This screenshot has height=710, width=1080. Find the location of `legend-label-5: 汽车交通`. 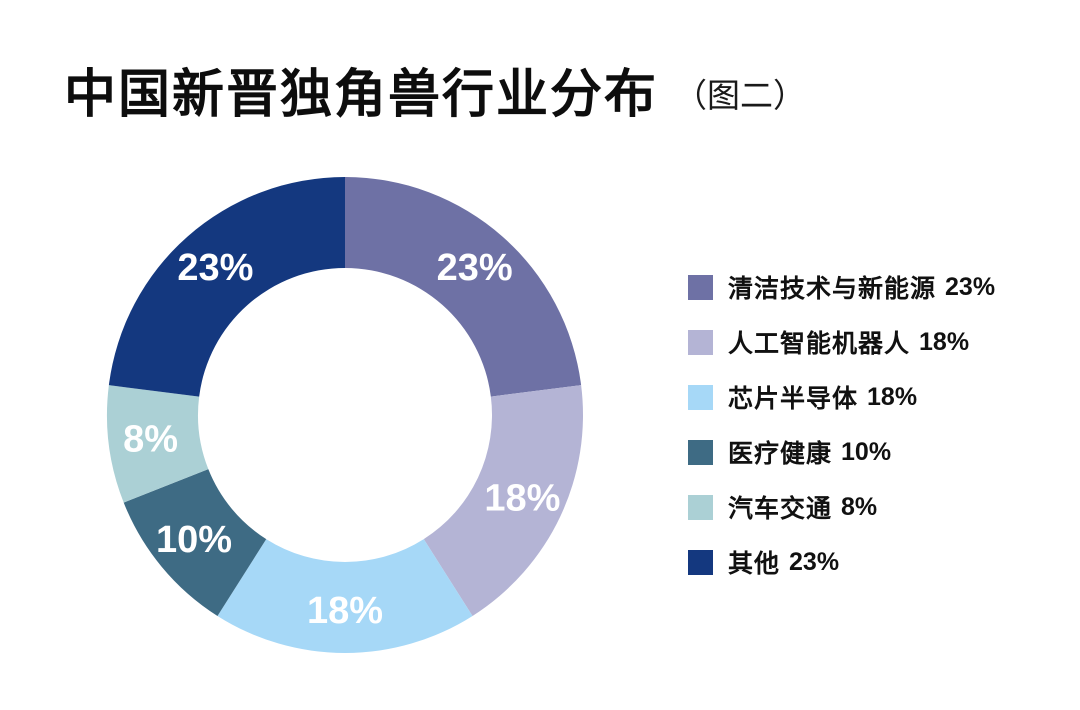

legend-label-5: 汽车交通 is located at coordinates (780, 509).